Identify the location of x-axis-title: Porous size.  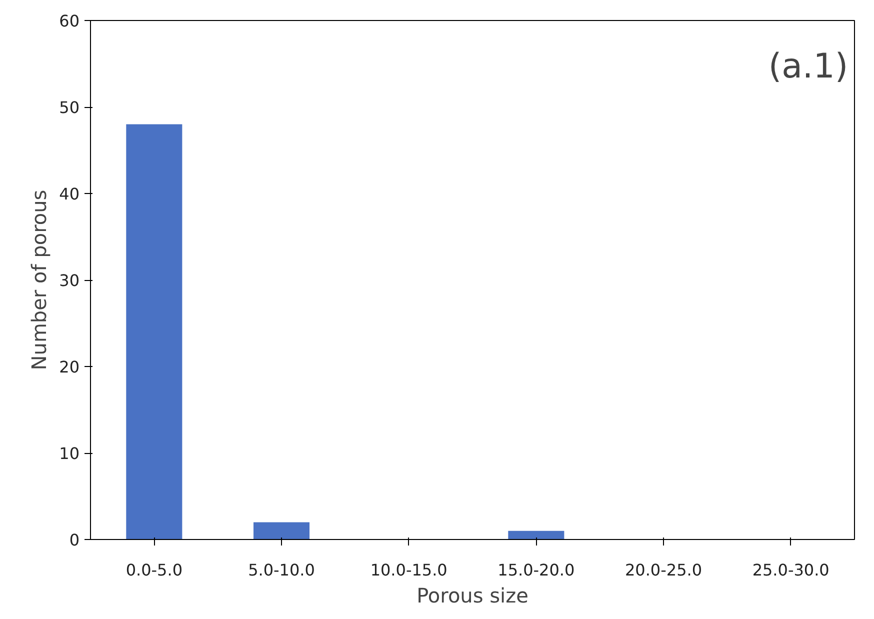
(472, 596).